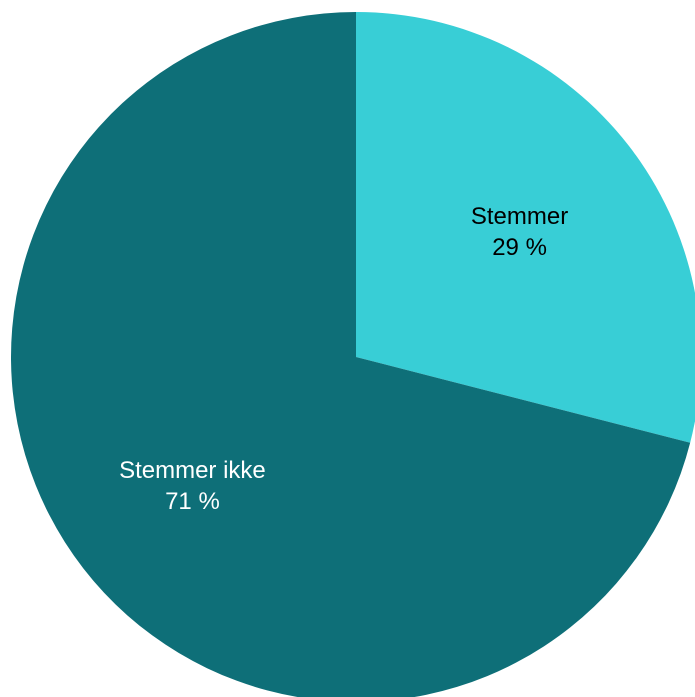 This screenshot has height=697, width=695. What do you see at coordinates (519, 216) in the screenshot?
I see `slice-label-stemmer: Stemmer` at bounding box center [519, 216].